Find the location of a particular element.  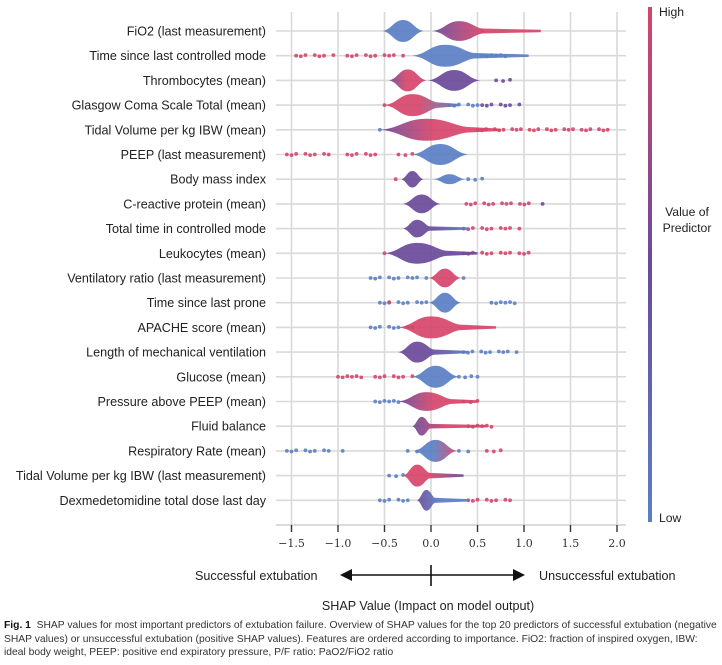

feature-label: APACHE score (mean) is located at coordinates (201, 328).